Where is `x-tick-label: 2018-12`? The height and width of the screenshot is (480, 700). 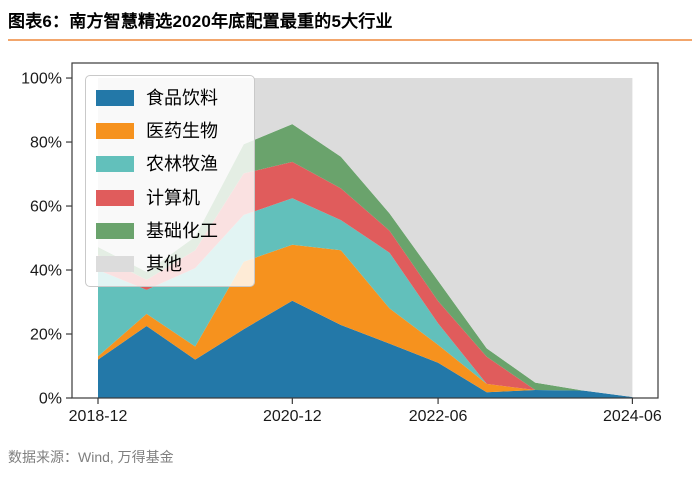 x-tick-label: 2018-12 is located at coordinates (98, 416).